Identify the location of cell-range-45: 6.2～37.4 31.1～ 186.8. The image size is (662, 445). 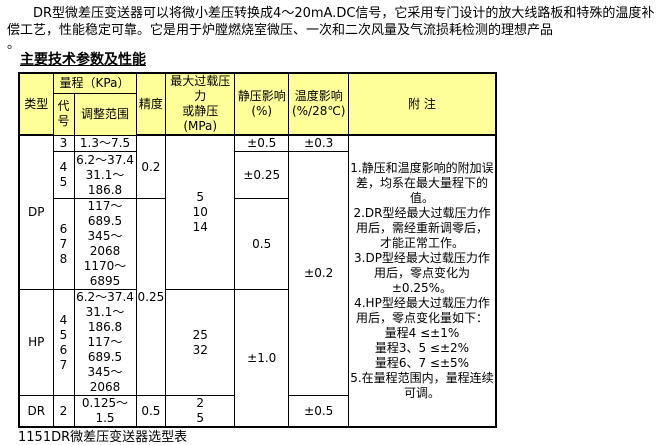
(105, 175).